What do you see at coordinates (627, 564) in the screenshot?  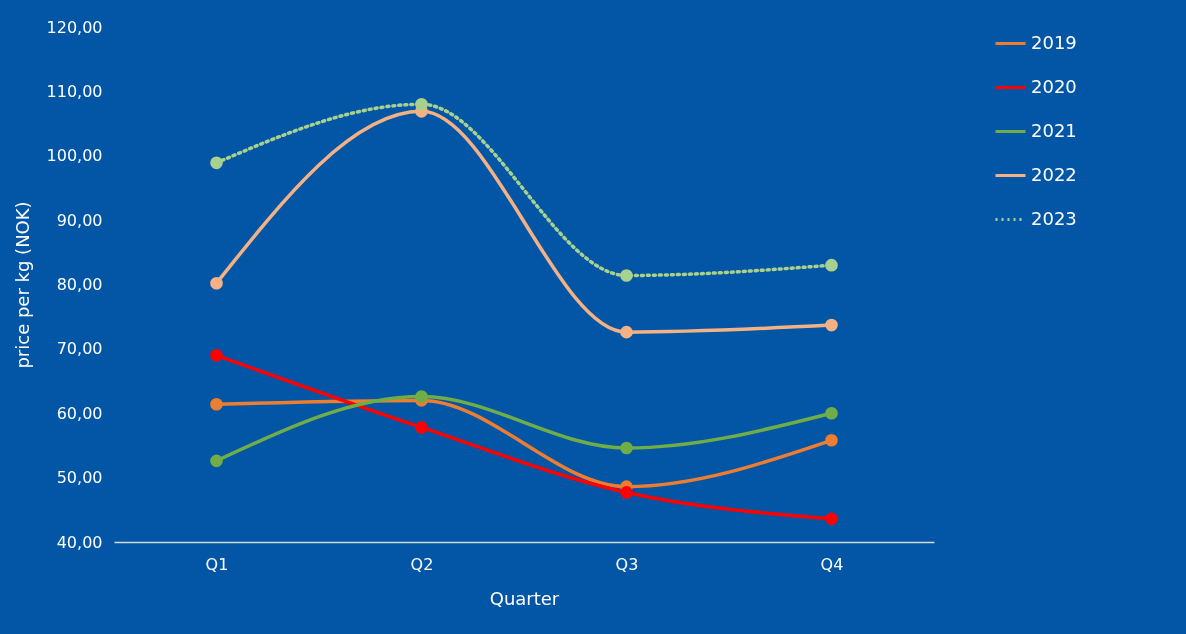 I see `x-tick-label: Q3` at bounding box center [627, 564].